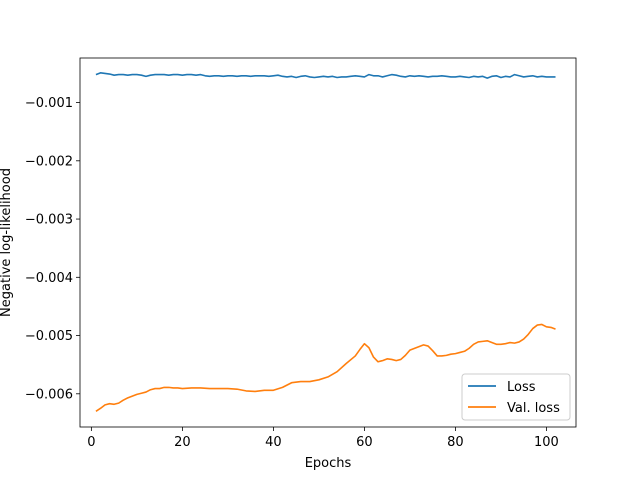 The image size is (640, 480). What do you see at coordinates (516, 397) in the screenshot?
I see `legend: Loss Val. loss` at bounding box center [516, 397].